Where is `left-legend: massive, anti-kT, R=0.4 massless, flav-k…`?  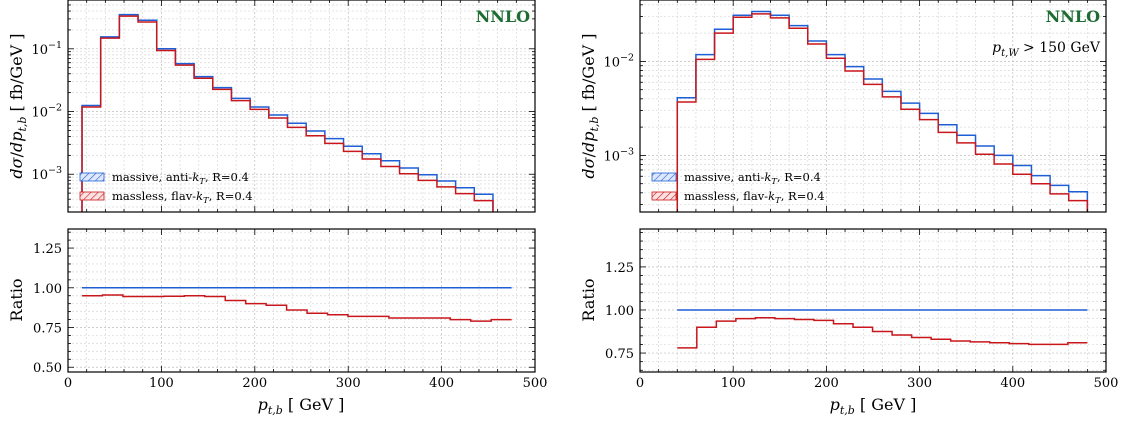
left-legend: massive, anti-kT, R=0.4 massless, flav-k… is located at coordinates (166, 188).